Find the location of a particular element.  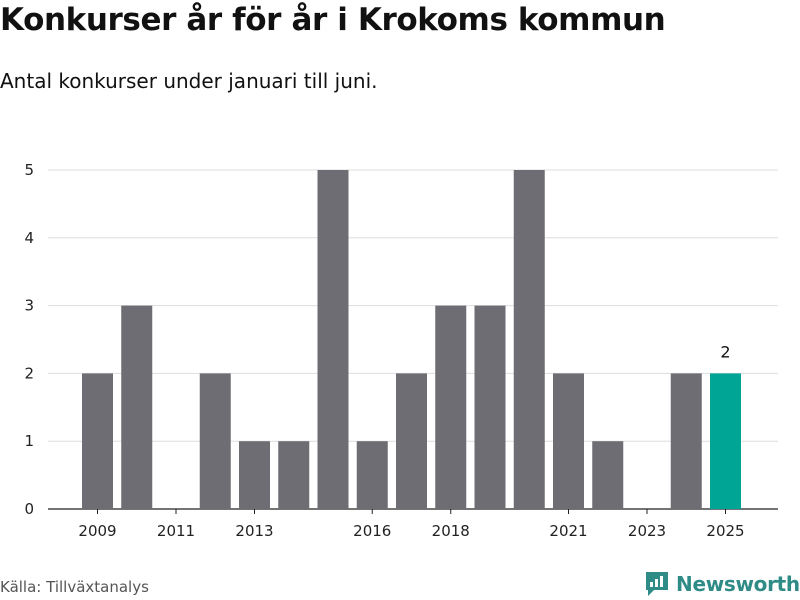

x-tick-label: 2011 is located at coordinates (176, 531).